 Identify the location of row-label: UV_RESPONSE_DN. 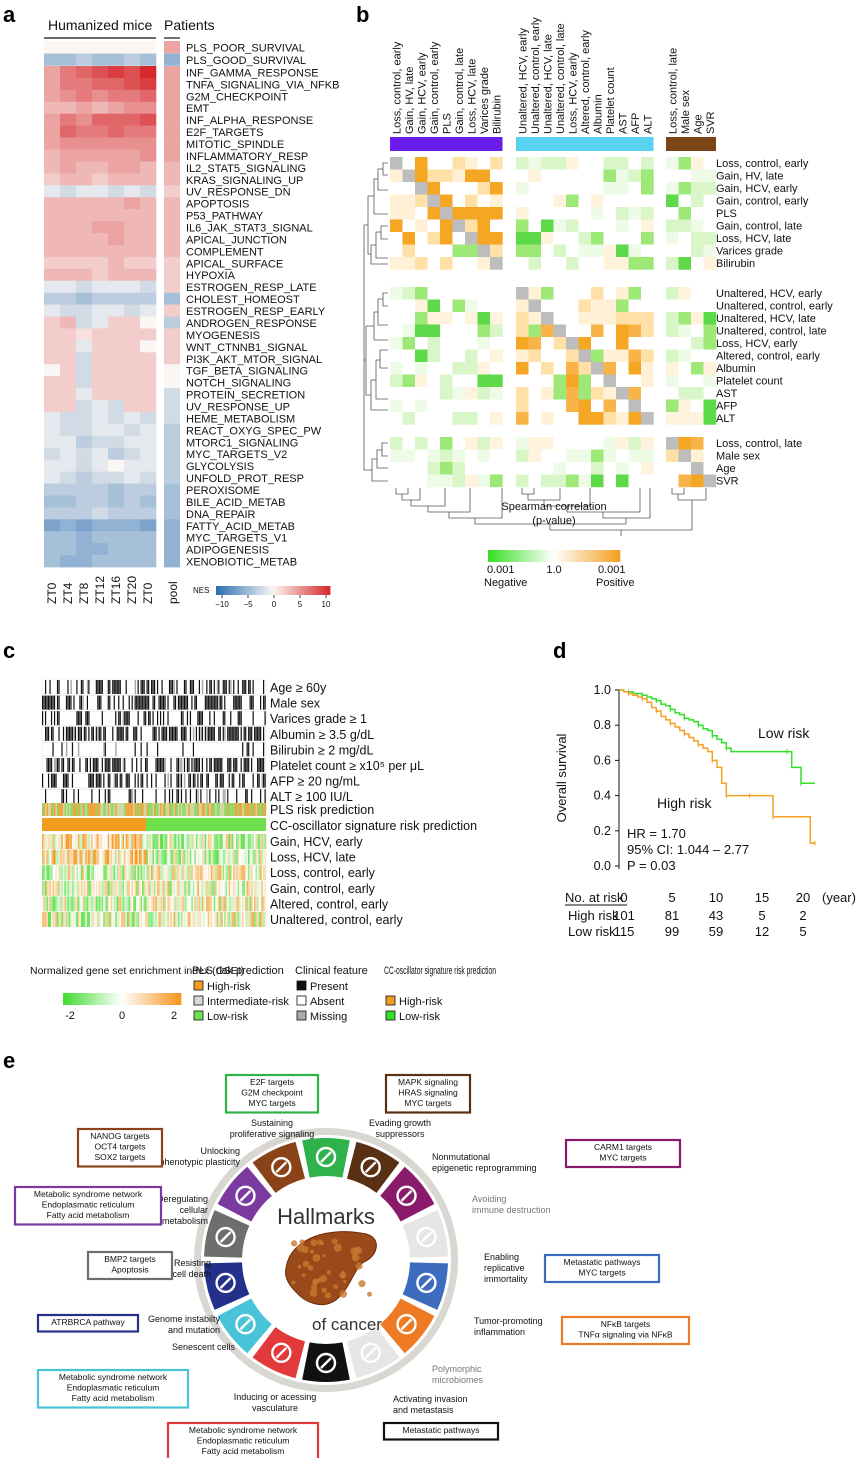
(238, 193).